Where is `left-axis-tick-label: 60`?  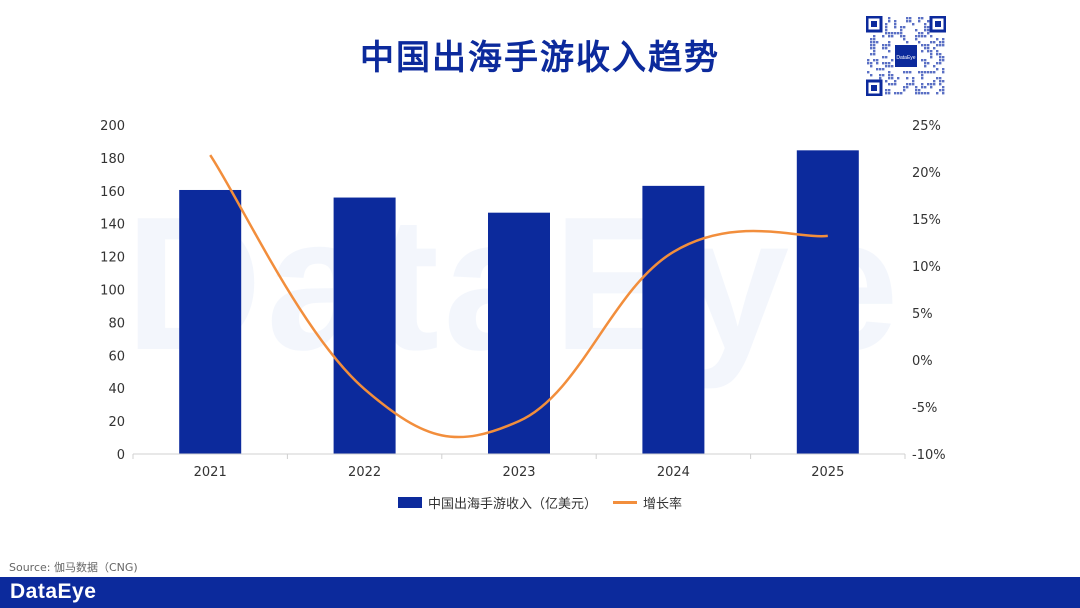 left-axis-tick-label: 60 is located at coordinates (116, 356).